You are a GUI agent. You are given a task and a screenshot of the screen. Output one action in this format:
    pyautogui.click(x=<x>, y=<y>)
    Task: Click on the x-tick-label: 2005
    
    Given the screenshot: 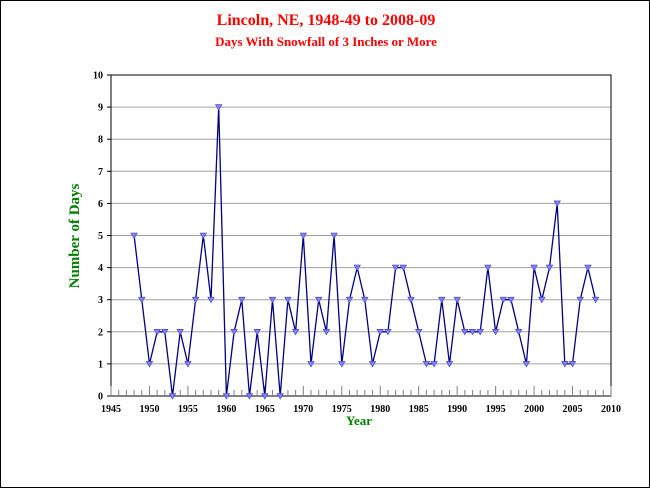 What is the action you would take?
    pyautogui.click(x=573, y=409)
    